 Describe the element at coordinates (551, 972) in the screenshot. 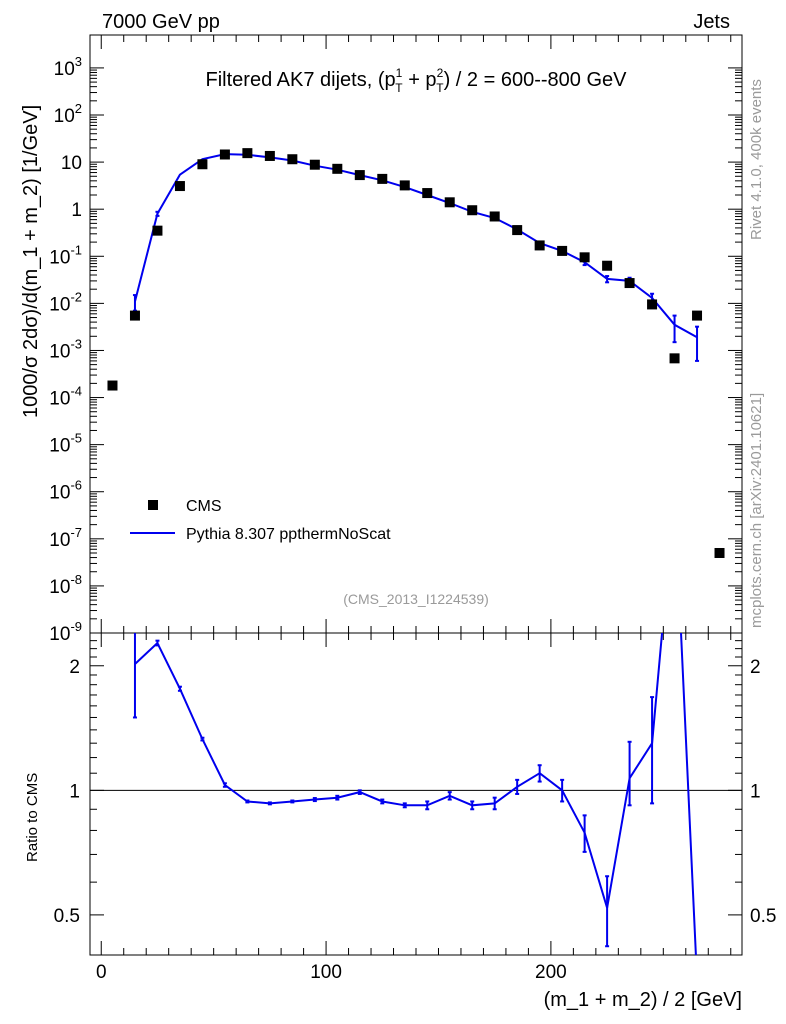

I see `x-tick-label: 200` at that location.